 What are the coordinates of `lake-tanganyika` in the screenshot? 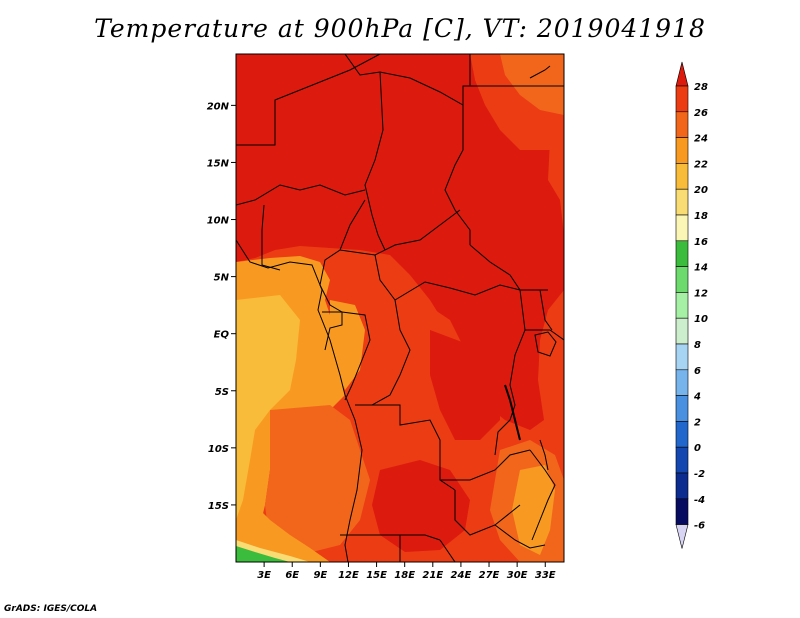 It's located at (512, 412).